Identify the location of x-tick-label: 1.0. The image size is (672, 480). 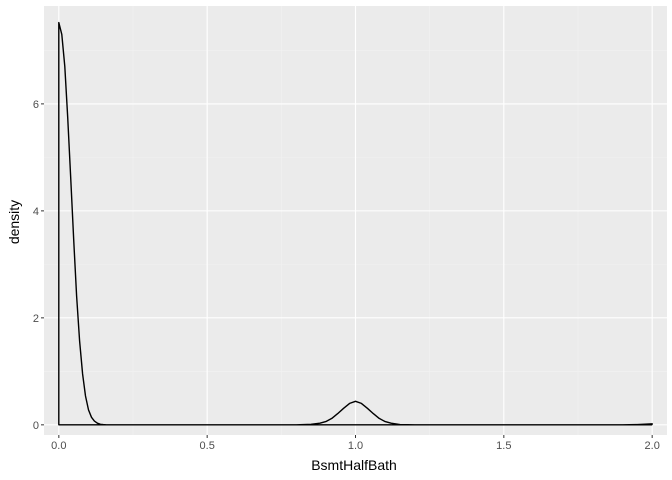
(355, 446).